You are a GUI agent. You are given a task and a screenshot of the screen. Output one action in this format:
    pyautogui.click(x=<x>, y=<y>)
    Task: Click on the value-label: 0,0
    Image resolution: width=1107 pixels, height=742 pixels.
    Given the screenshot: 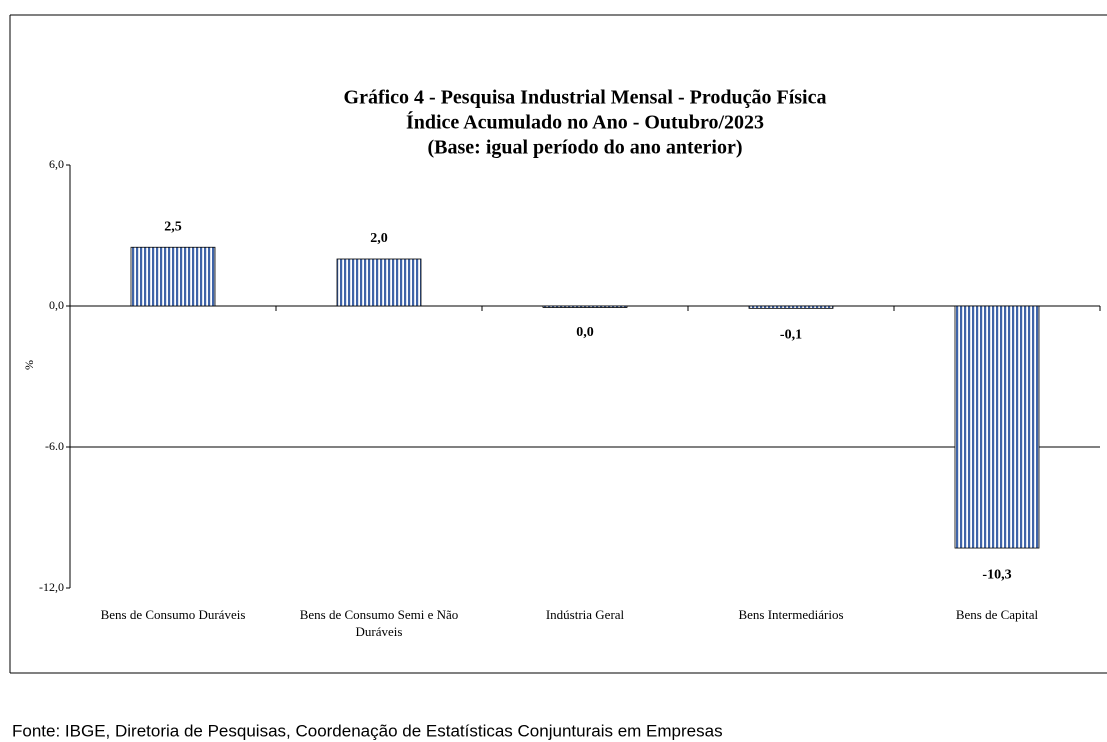 What is the action you would take?
    pyautogui.click(x=585, y=332)
    